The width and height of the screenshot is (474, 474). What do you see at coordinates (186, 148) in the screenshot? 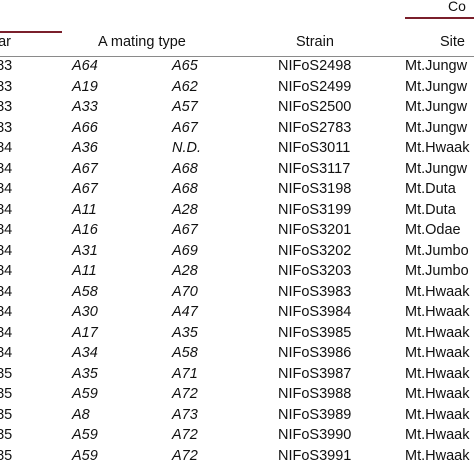
I see `cell-mating-a2: N.D.` at bounding box center [186, 148].